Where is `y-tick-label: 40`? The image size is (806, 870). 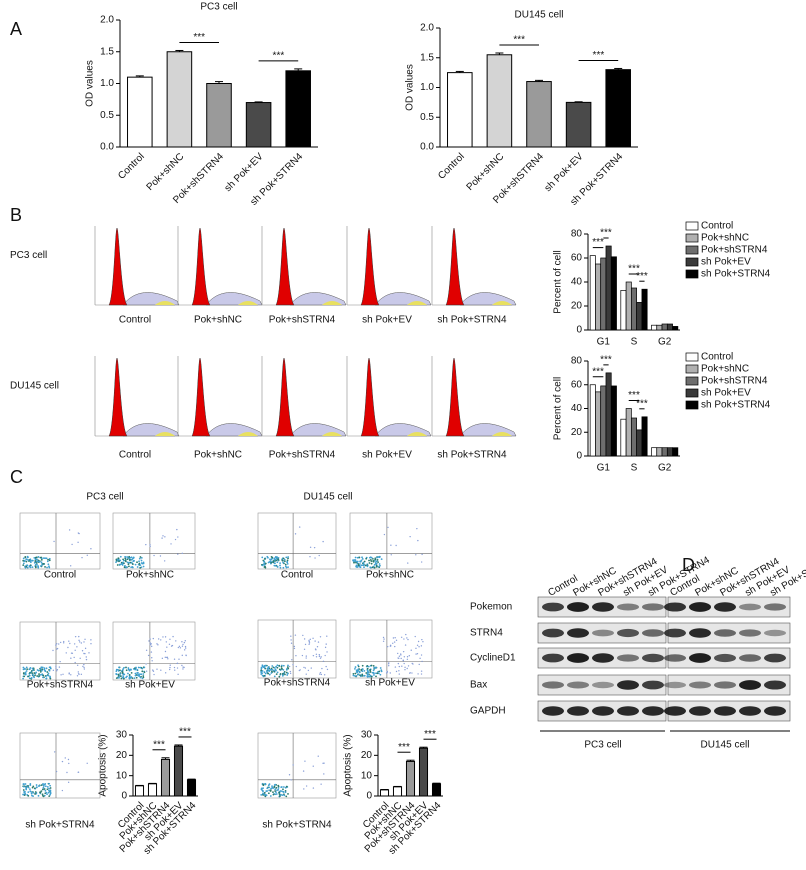
y-tick-label: 40 is located at coordinates (577, 282).